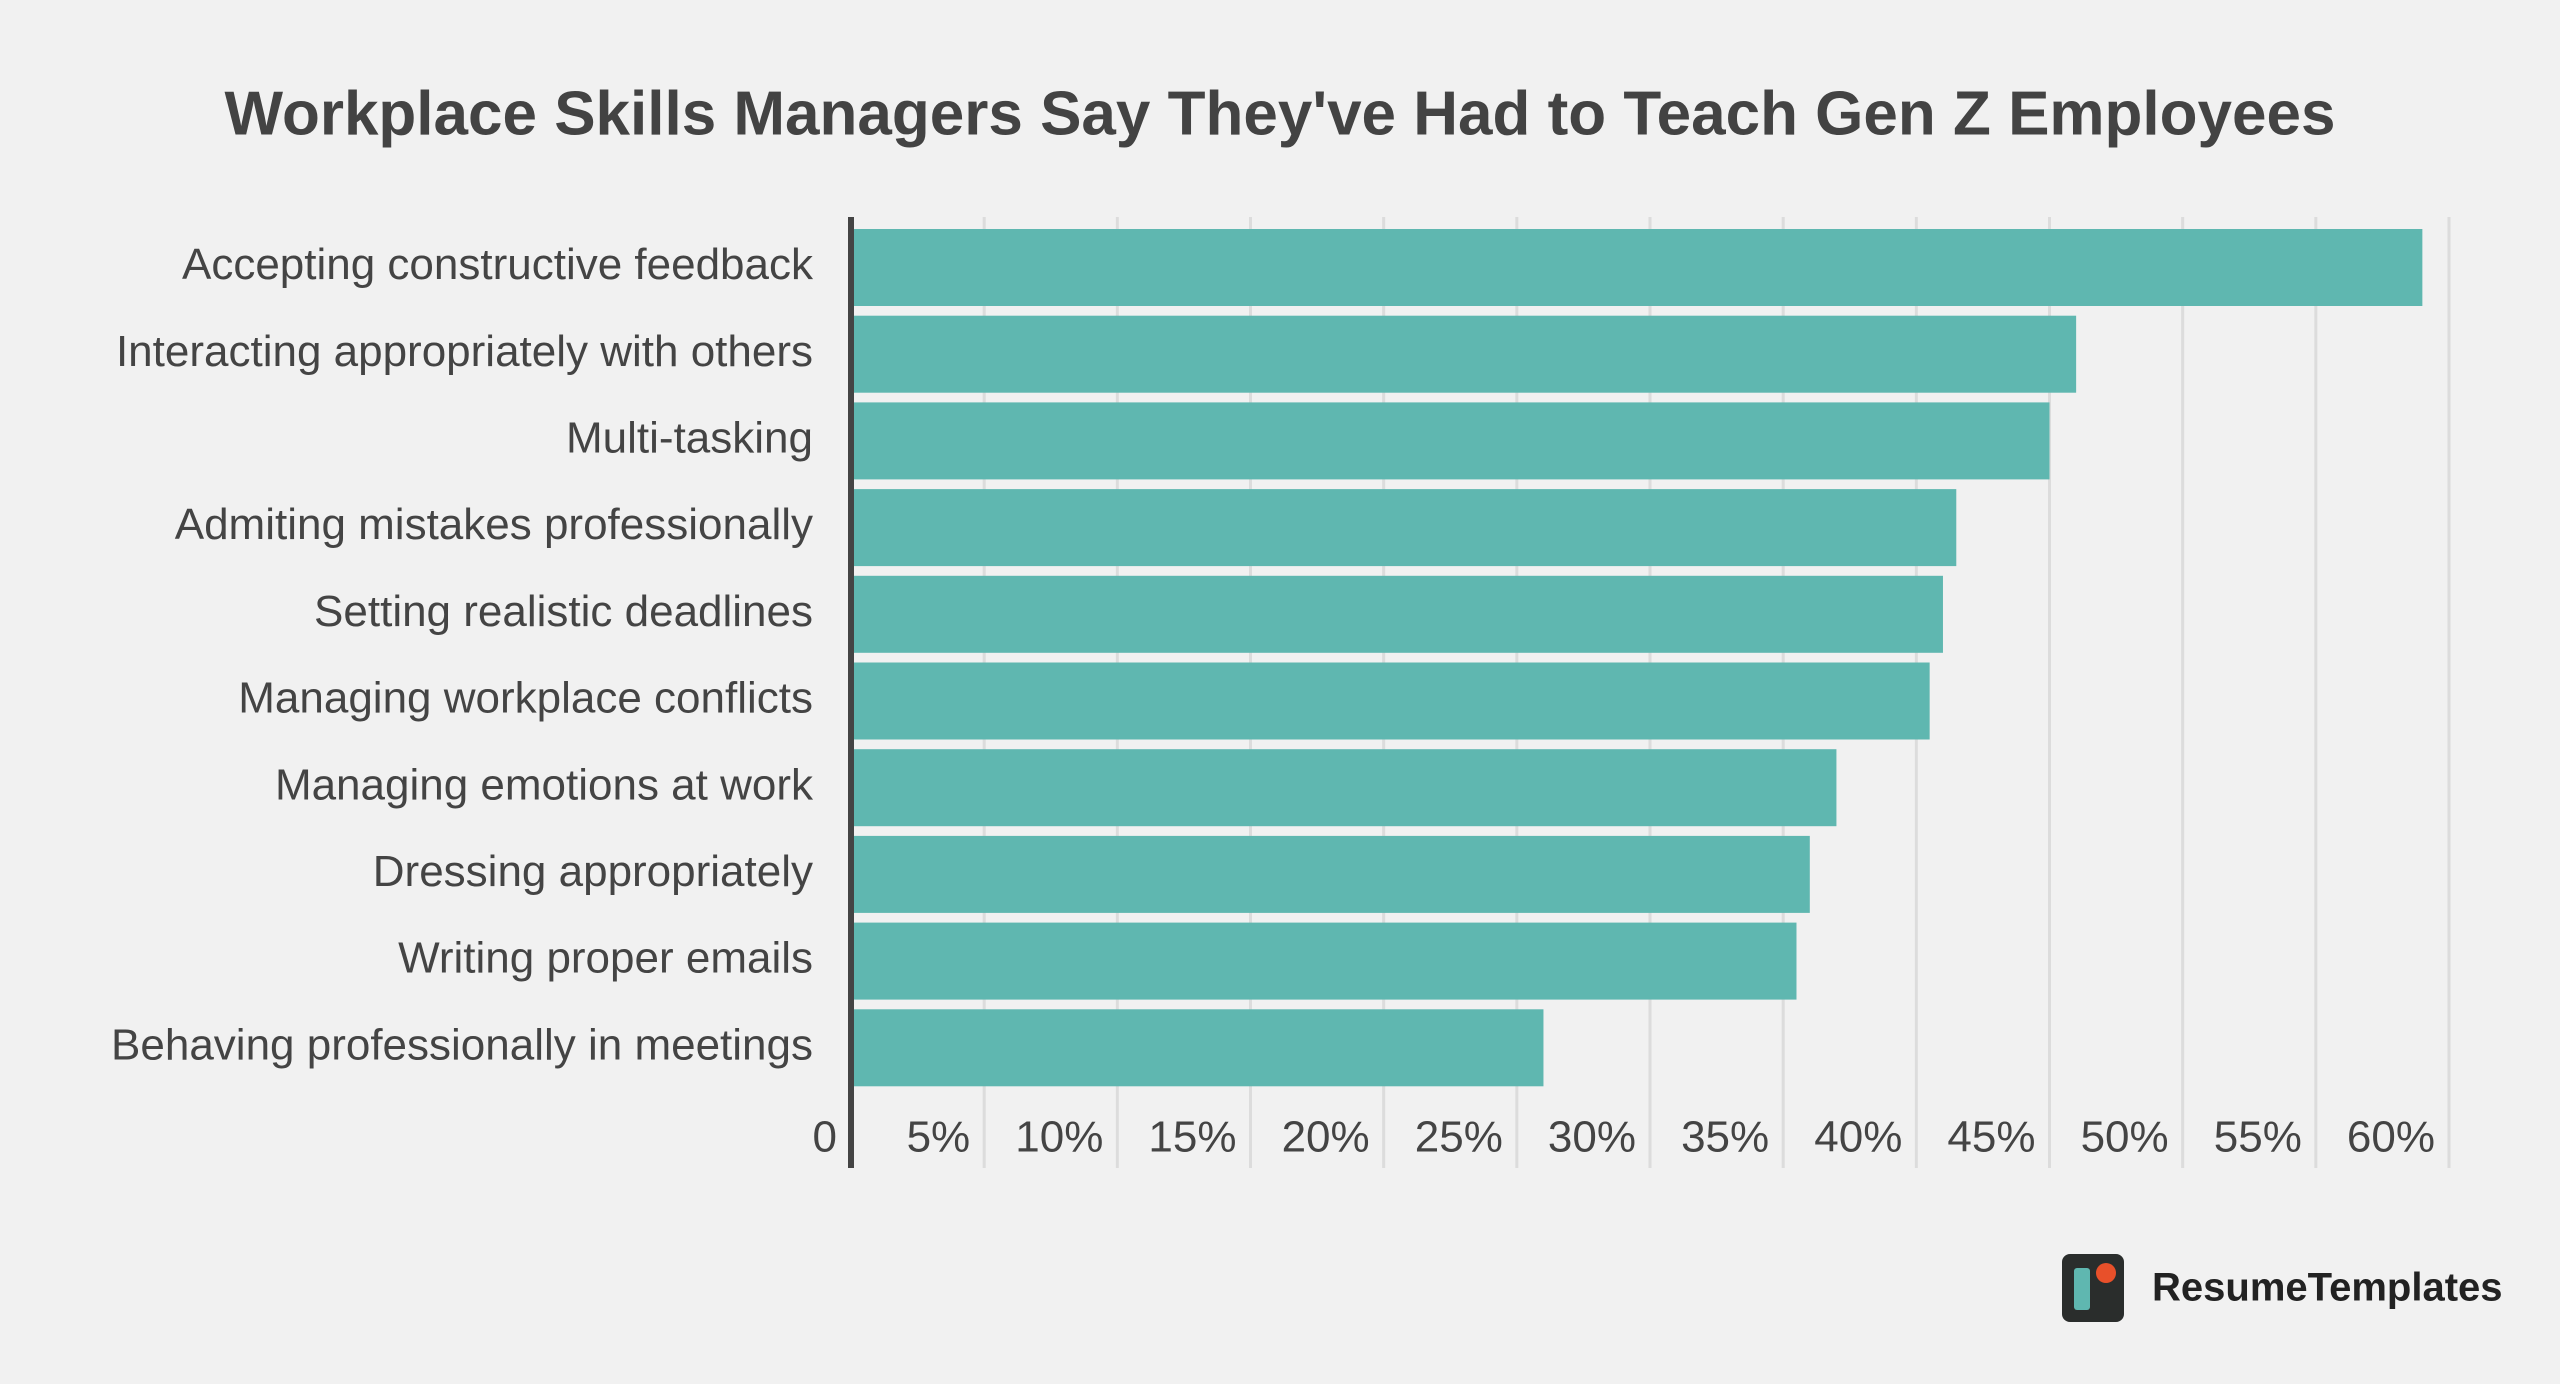 This screenshot has height=1384, width=2560. What do you see at coordinates (498, 264) in the screenshot?
I see `y-tick-label: Accepting constructive feedback` at bounding box center [498, 264].